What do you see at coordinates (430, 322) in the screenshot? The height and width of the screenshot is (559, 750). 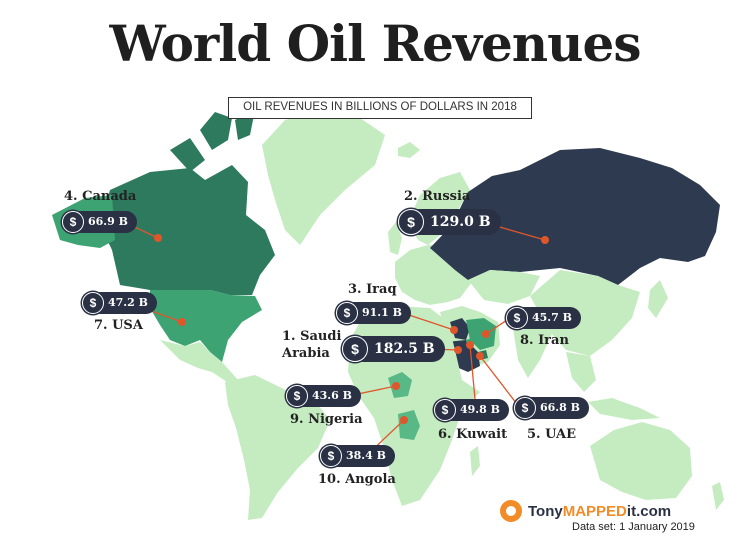 I see `connector-iraq` at bounding box center [430, 322].